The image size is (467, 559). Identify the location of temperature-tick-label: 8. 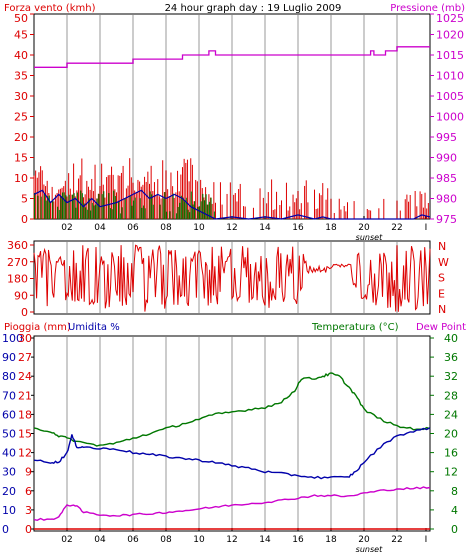
(454, 491).